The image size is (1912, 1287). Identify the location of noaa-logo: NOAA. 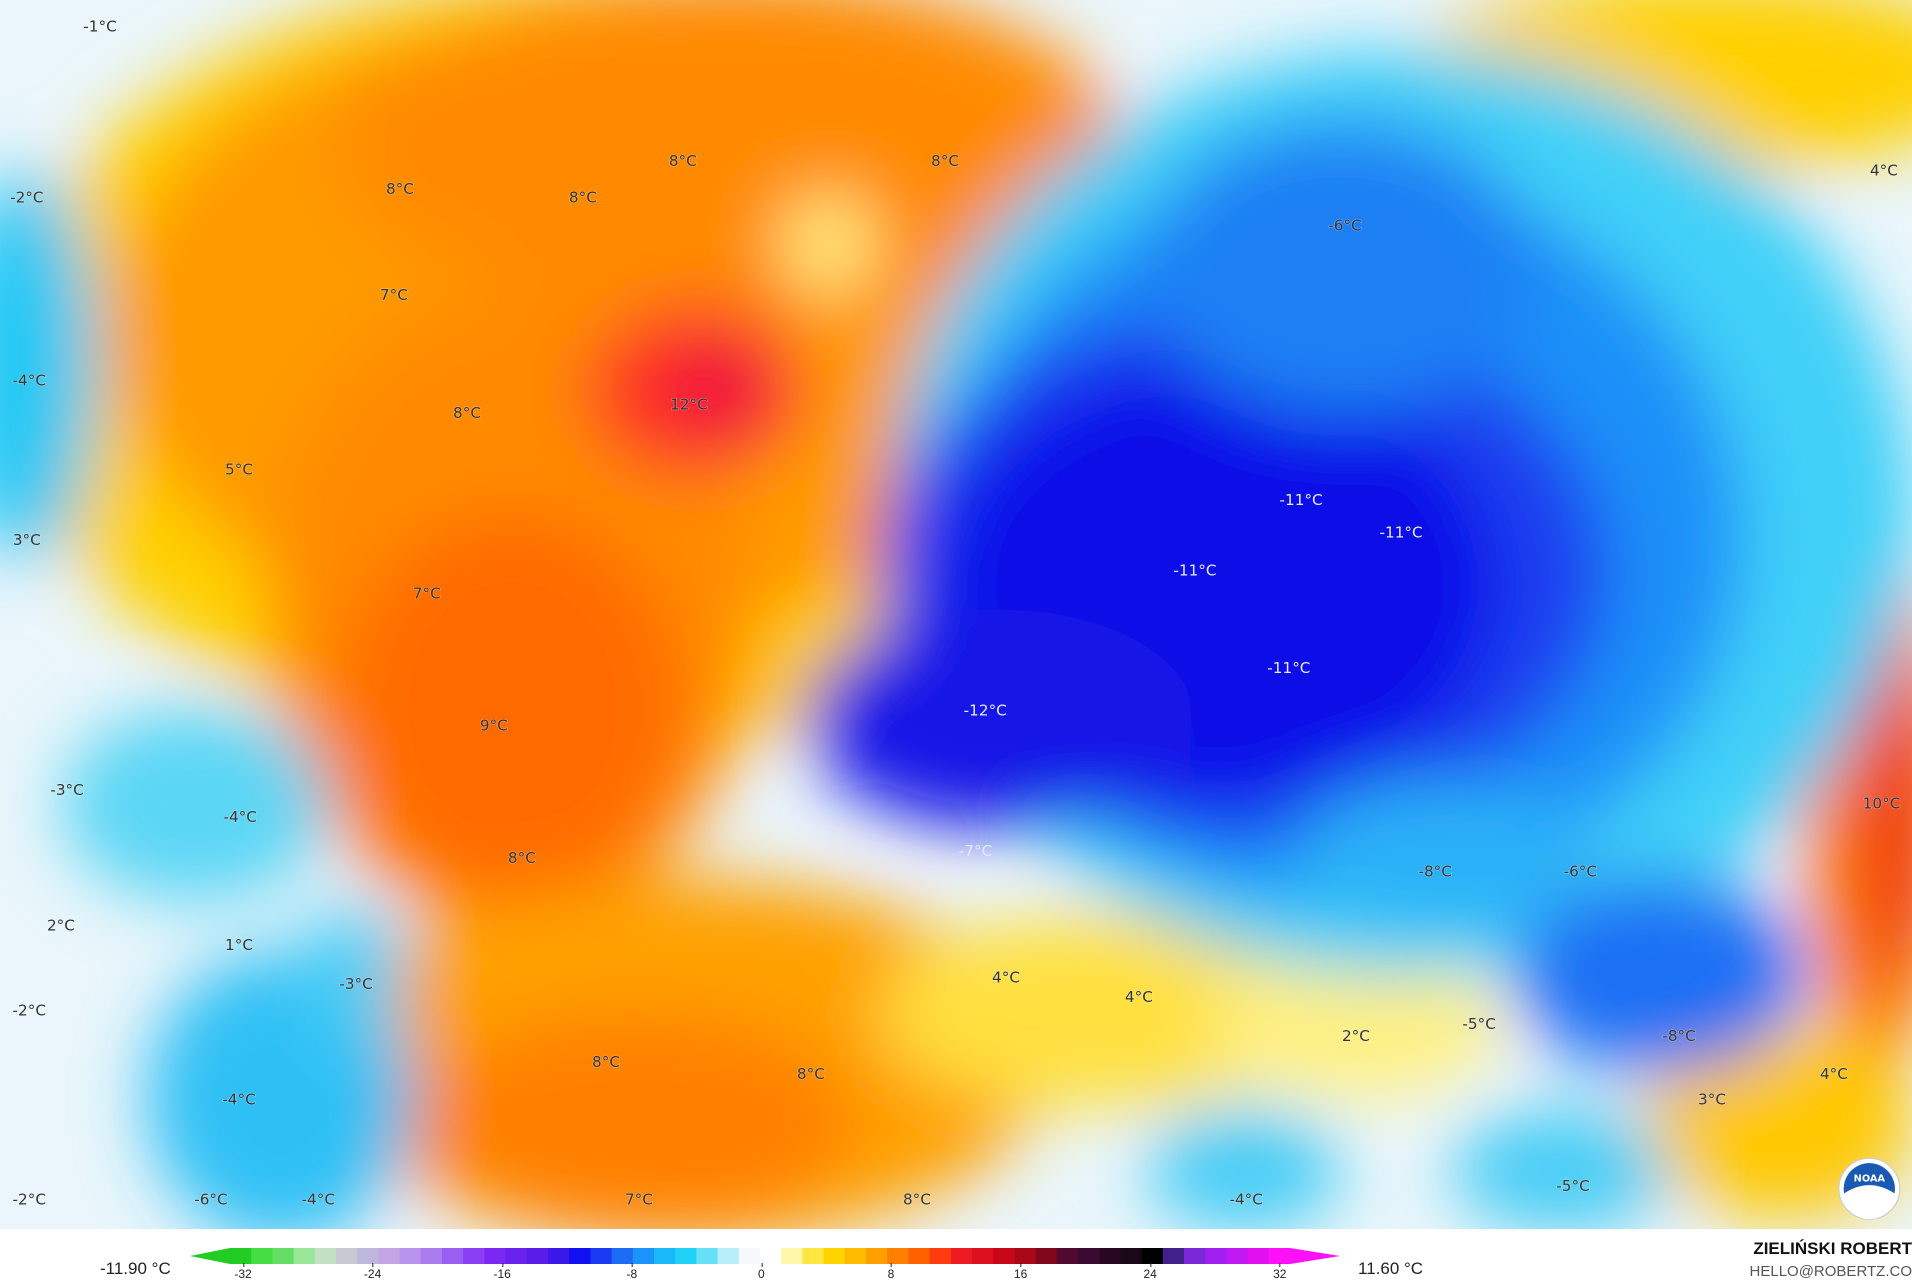
(1869, 1188).